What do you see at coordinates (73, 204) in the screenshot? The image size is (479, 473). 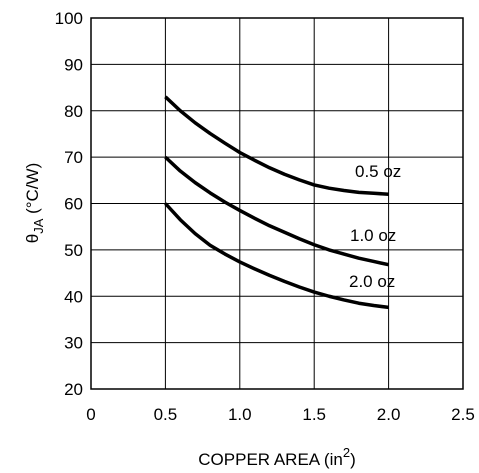 I see `y-tick-label: 60` at bounding box center [73, 204].